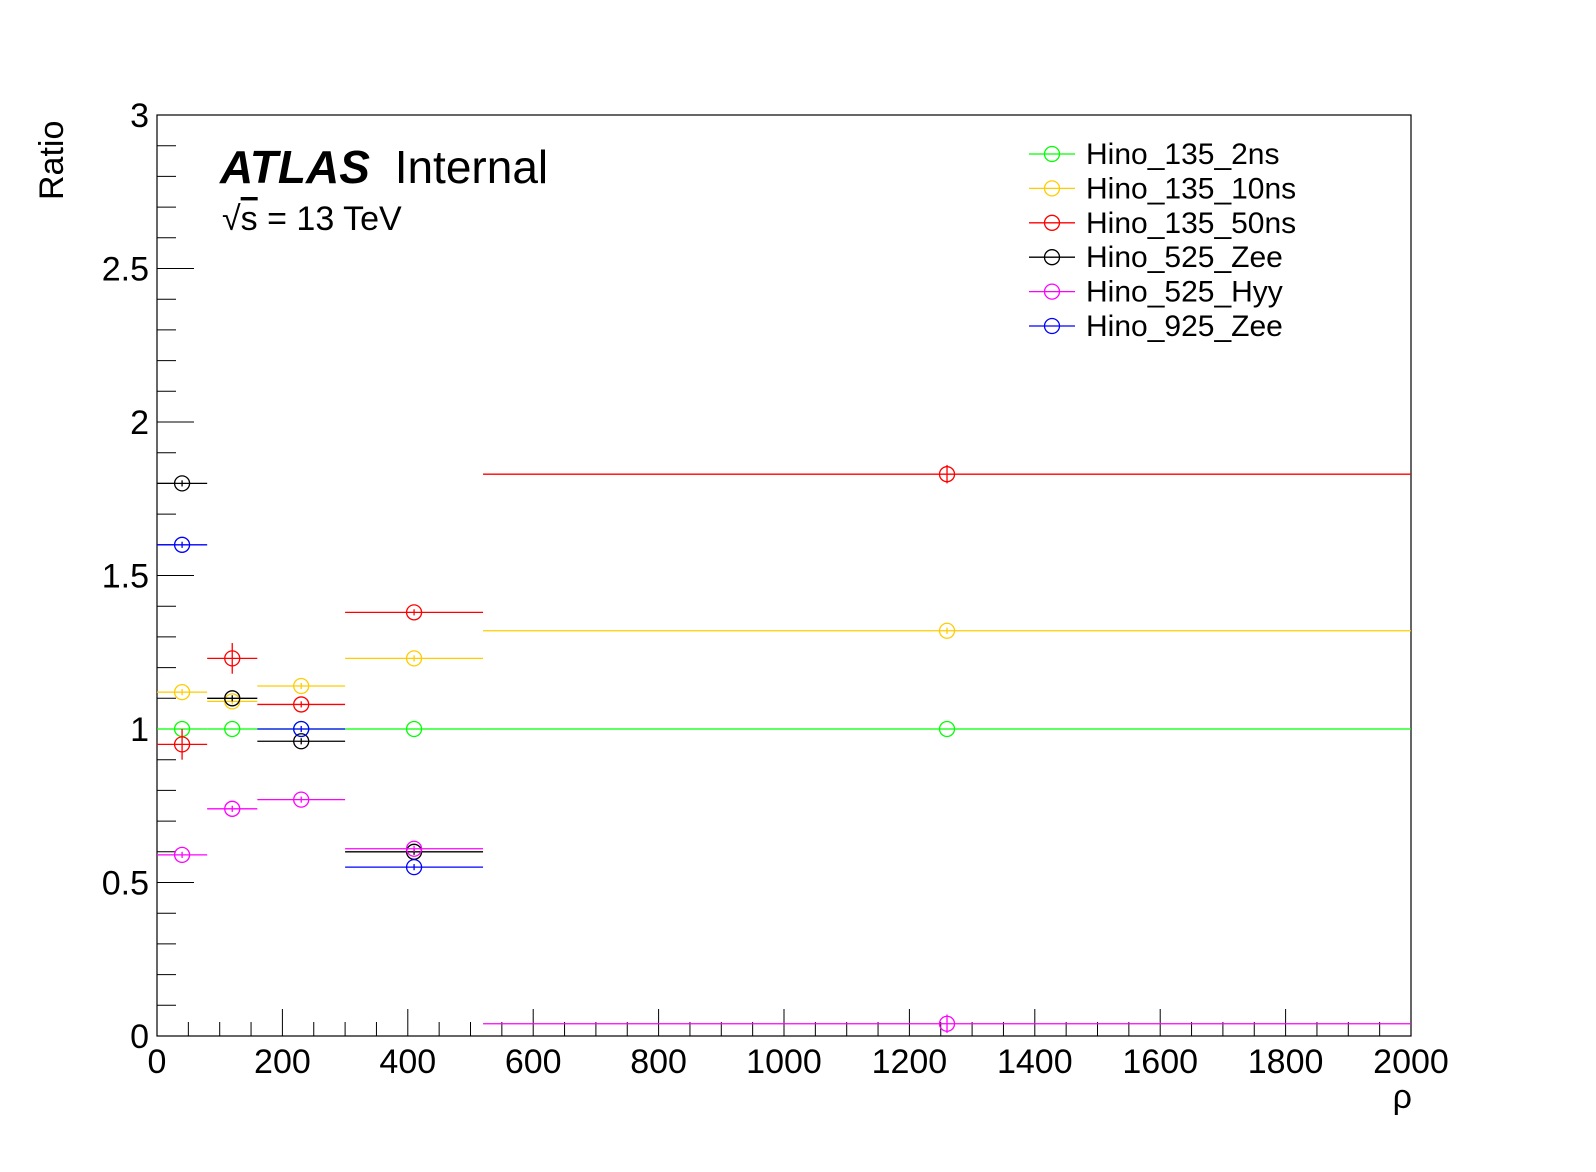 The image size is (1596, 1172). I want to click on legend-label: Hino_135_50ns, so click(1191, 223).